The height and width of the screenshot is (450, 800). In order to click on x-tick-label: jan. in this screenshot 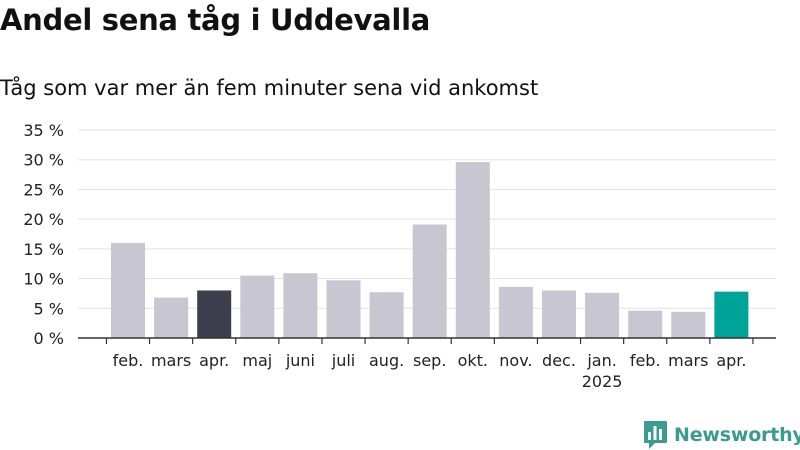, I will do `click(601, 360)`.